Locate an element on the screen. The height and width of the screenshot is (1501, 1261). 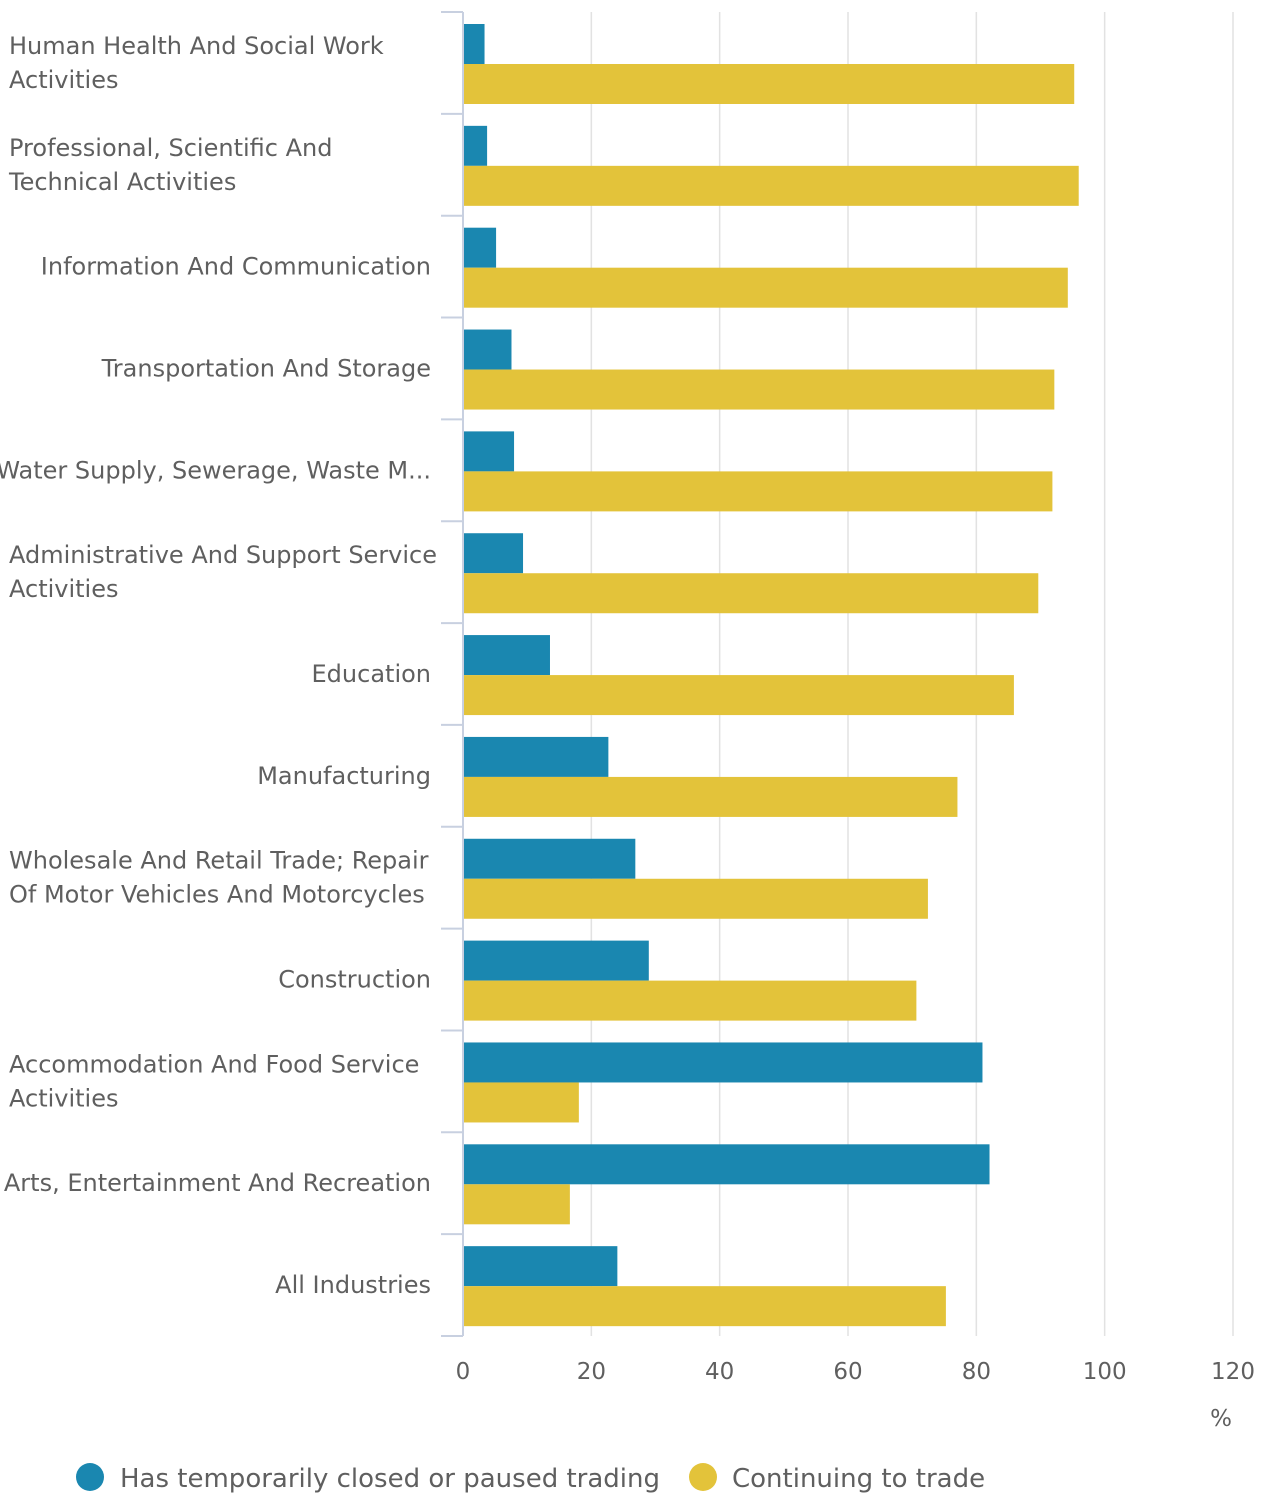
x-axis-unit: % is located at coordinates (1221, 1419).